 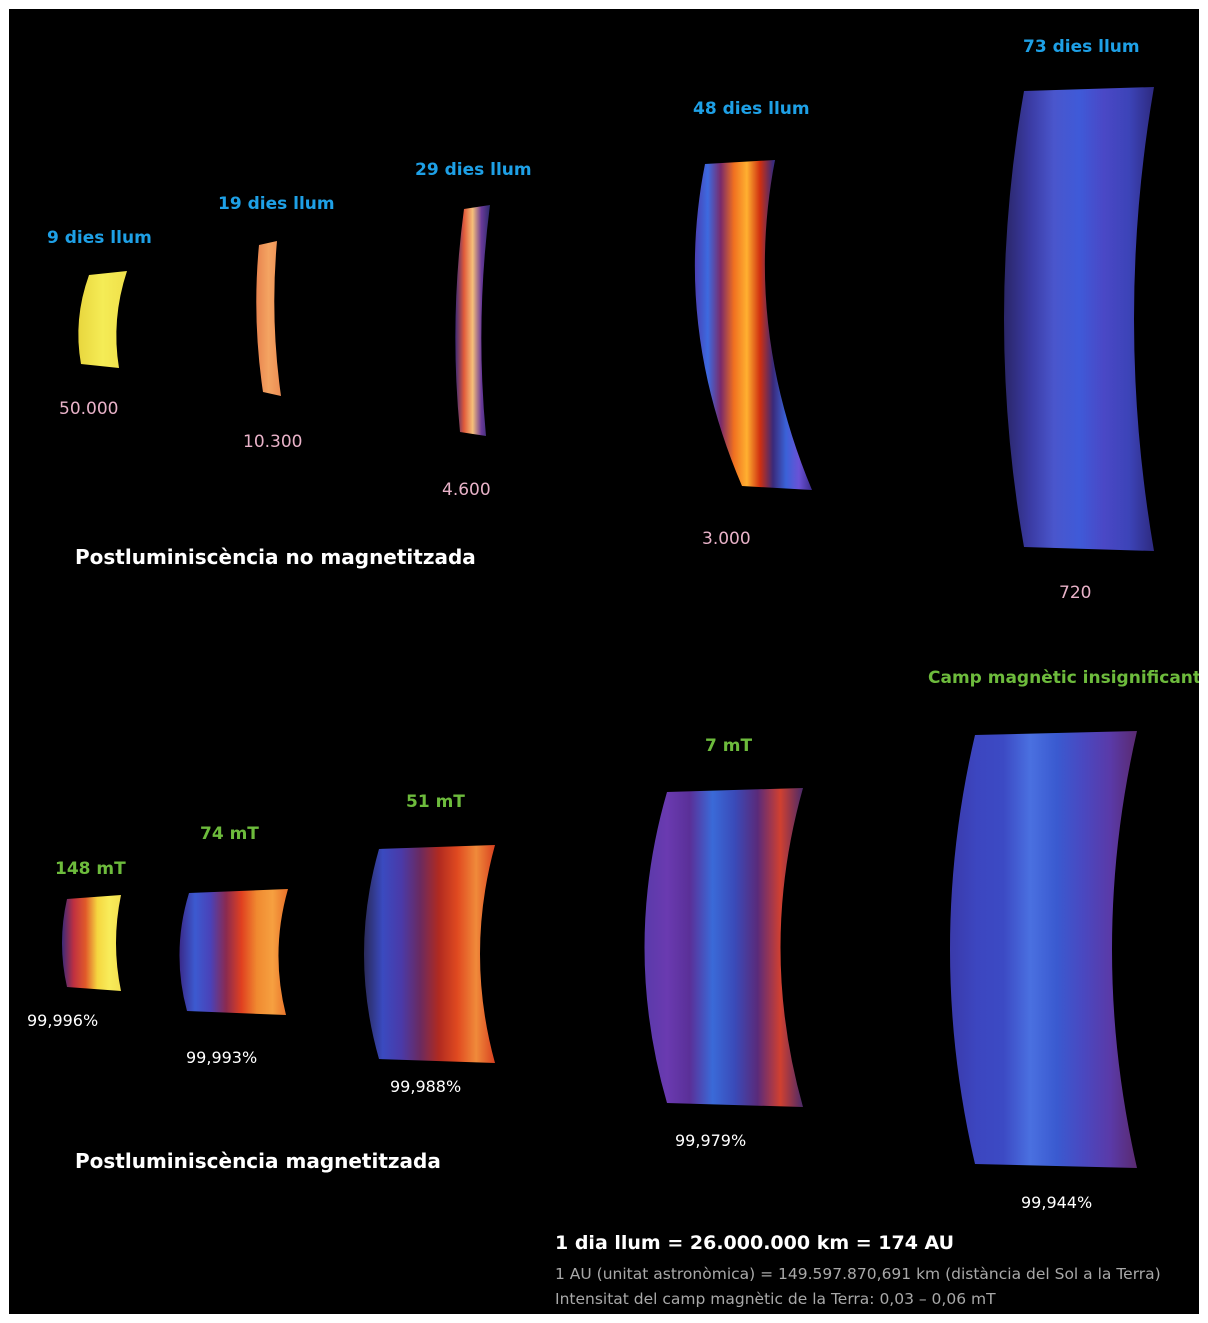 I want to click on top-section-title: Postluminiscència no magnetitzada, so click(x=275, y=557).